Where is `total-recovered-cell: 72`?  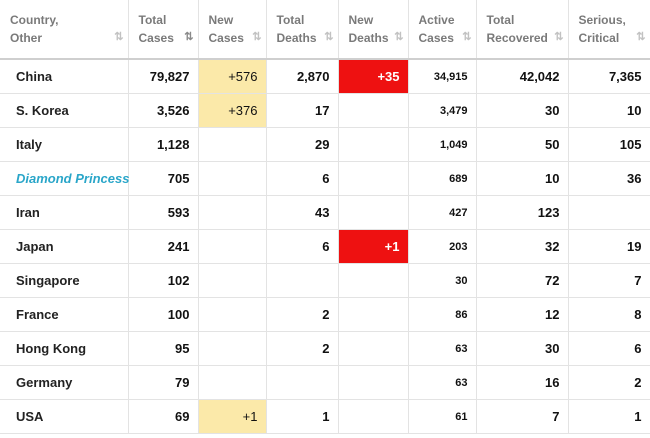 total-recovered-cell: 72 is located at coordinates (522, 280).